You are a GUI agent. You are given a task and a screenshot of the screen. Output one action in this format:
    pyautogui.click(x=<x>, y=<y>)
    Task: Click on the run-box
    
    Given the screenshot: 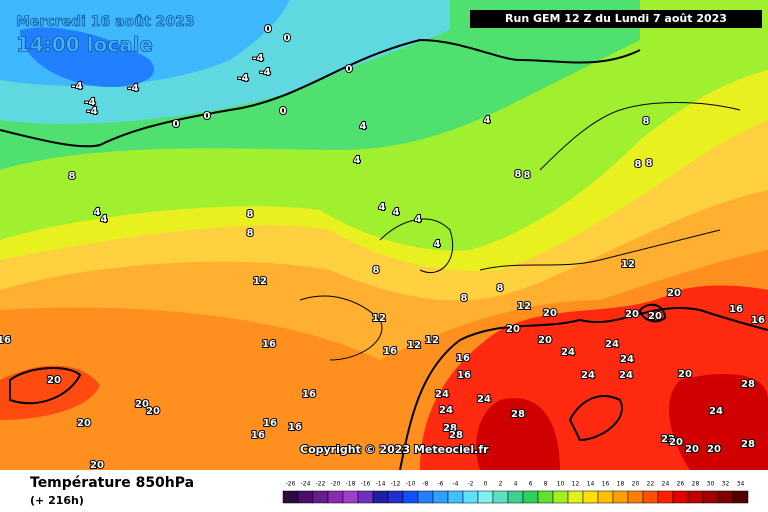 What is the action you would take?
    pyautogui.click(x=616, y=19)
    